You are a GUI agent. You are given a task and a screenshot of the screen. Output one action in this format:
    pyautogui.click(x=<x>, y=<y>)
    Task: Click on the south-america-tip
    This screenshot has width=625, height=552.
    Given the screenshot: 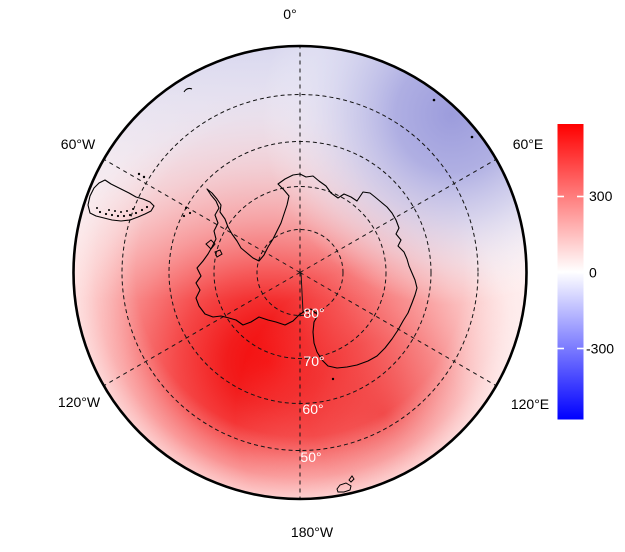 What is the action you would take?
    pyautogui.click(x=121, y=200)
    